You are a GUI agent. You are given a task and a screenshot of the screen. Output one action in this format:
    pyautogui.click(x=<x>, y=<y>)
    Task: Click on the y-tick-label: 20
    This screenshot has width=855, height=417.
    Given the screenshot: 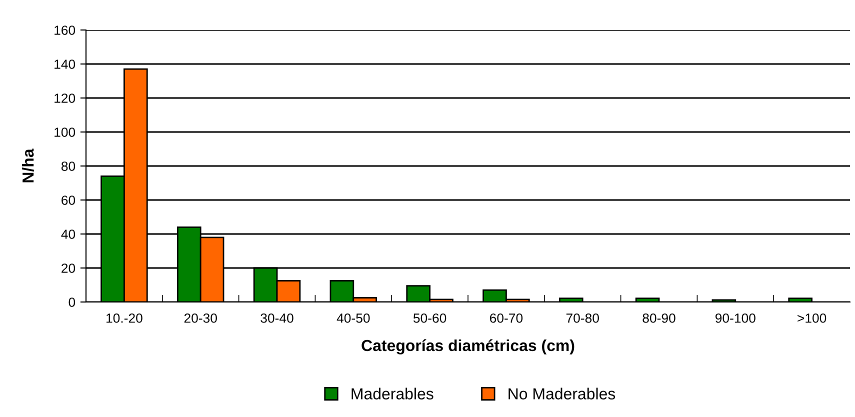 What is the action you would take?
    pyautogui.click(x=69, y=268)
    